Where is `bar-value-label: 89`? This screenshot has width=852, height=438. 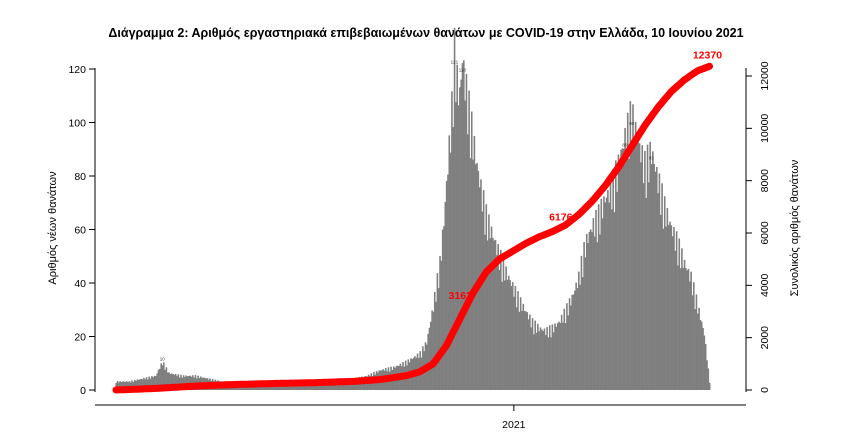 bar-value-label: 89 is located at coordinates (625, 144).